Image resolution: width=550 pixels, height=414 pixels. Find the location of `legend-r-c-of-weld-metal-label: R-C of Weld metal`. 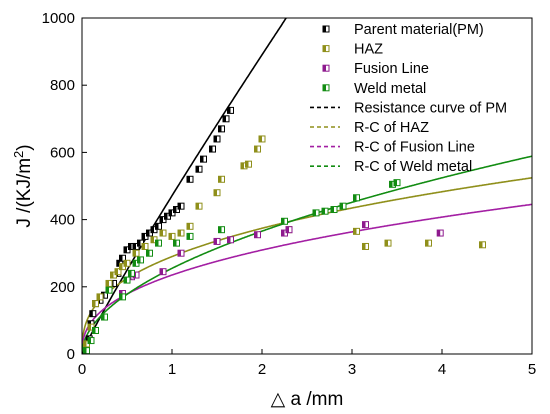

legend-r-c-of-weld-metal-label: R-C of Weld metal is located at coordinates (413, 167).